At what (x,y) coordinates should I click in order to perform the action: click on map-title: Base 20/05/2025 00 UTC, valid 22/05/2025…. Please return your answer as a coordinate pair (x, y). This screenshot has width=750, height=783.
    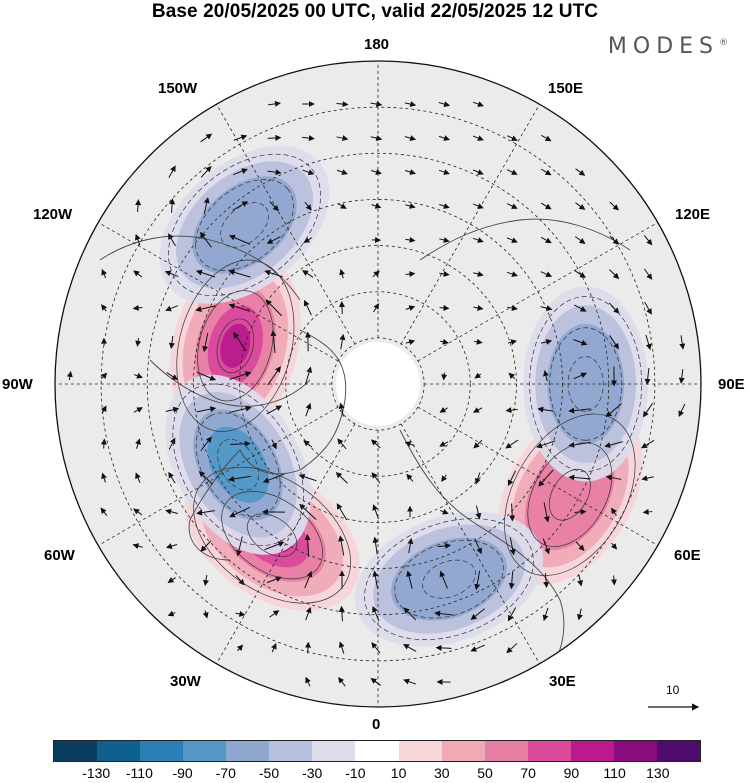
    Looking at the image, I should click on (375, 11).